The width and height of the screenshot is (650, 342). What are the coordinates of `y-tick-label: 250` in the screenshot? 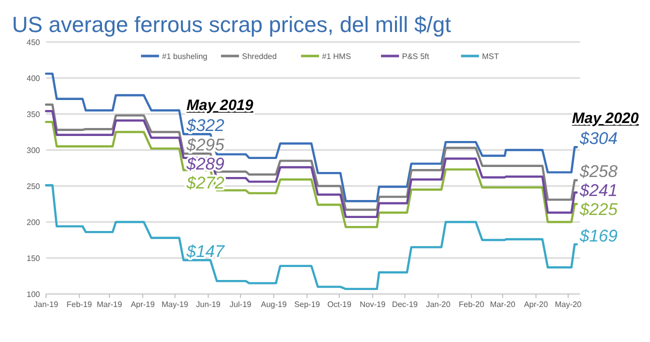 It's located at (33, 186).